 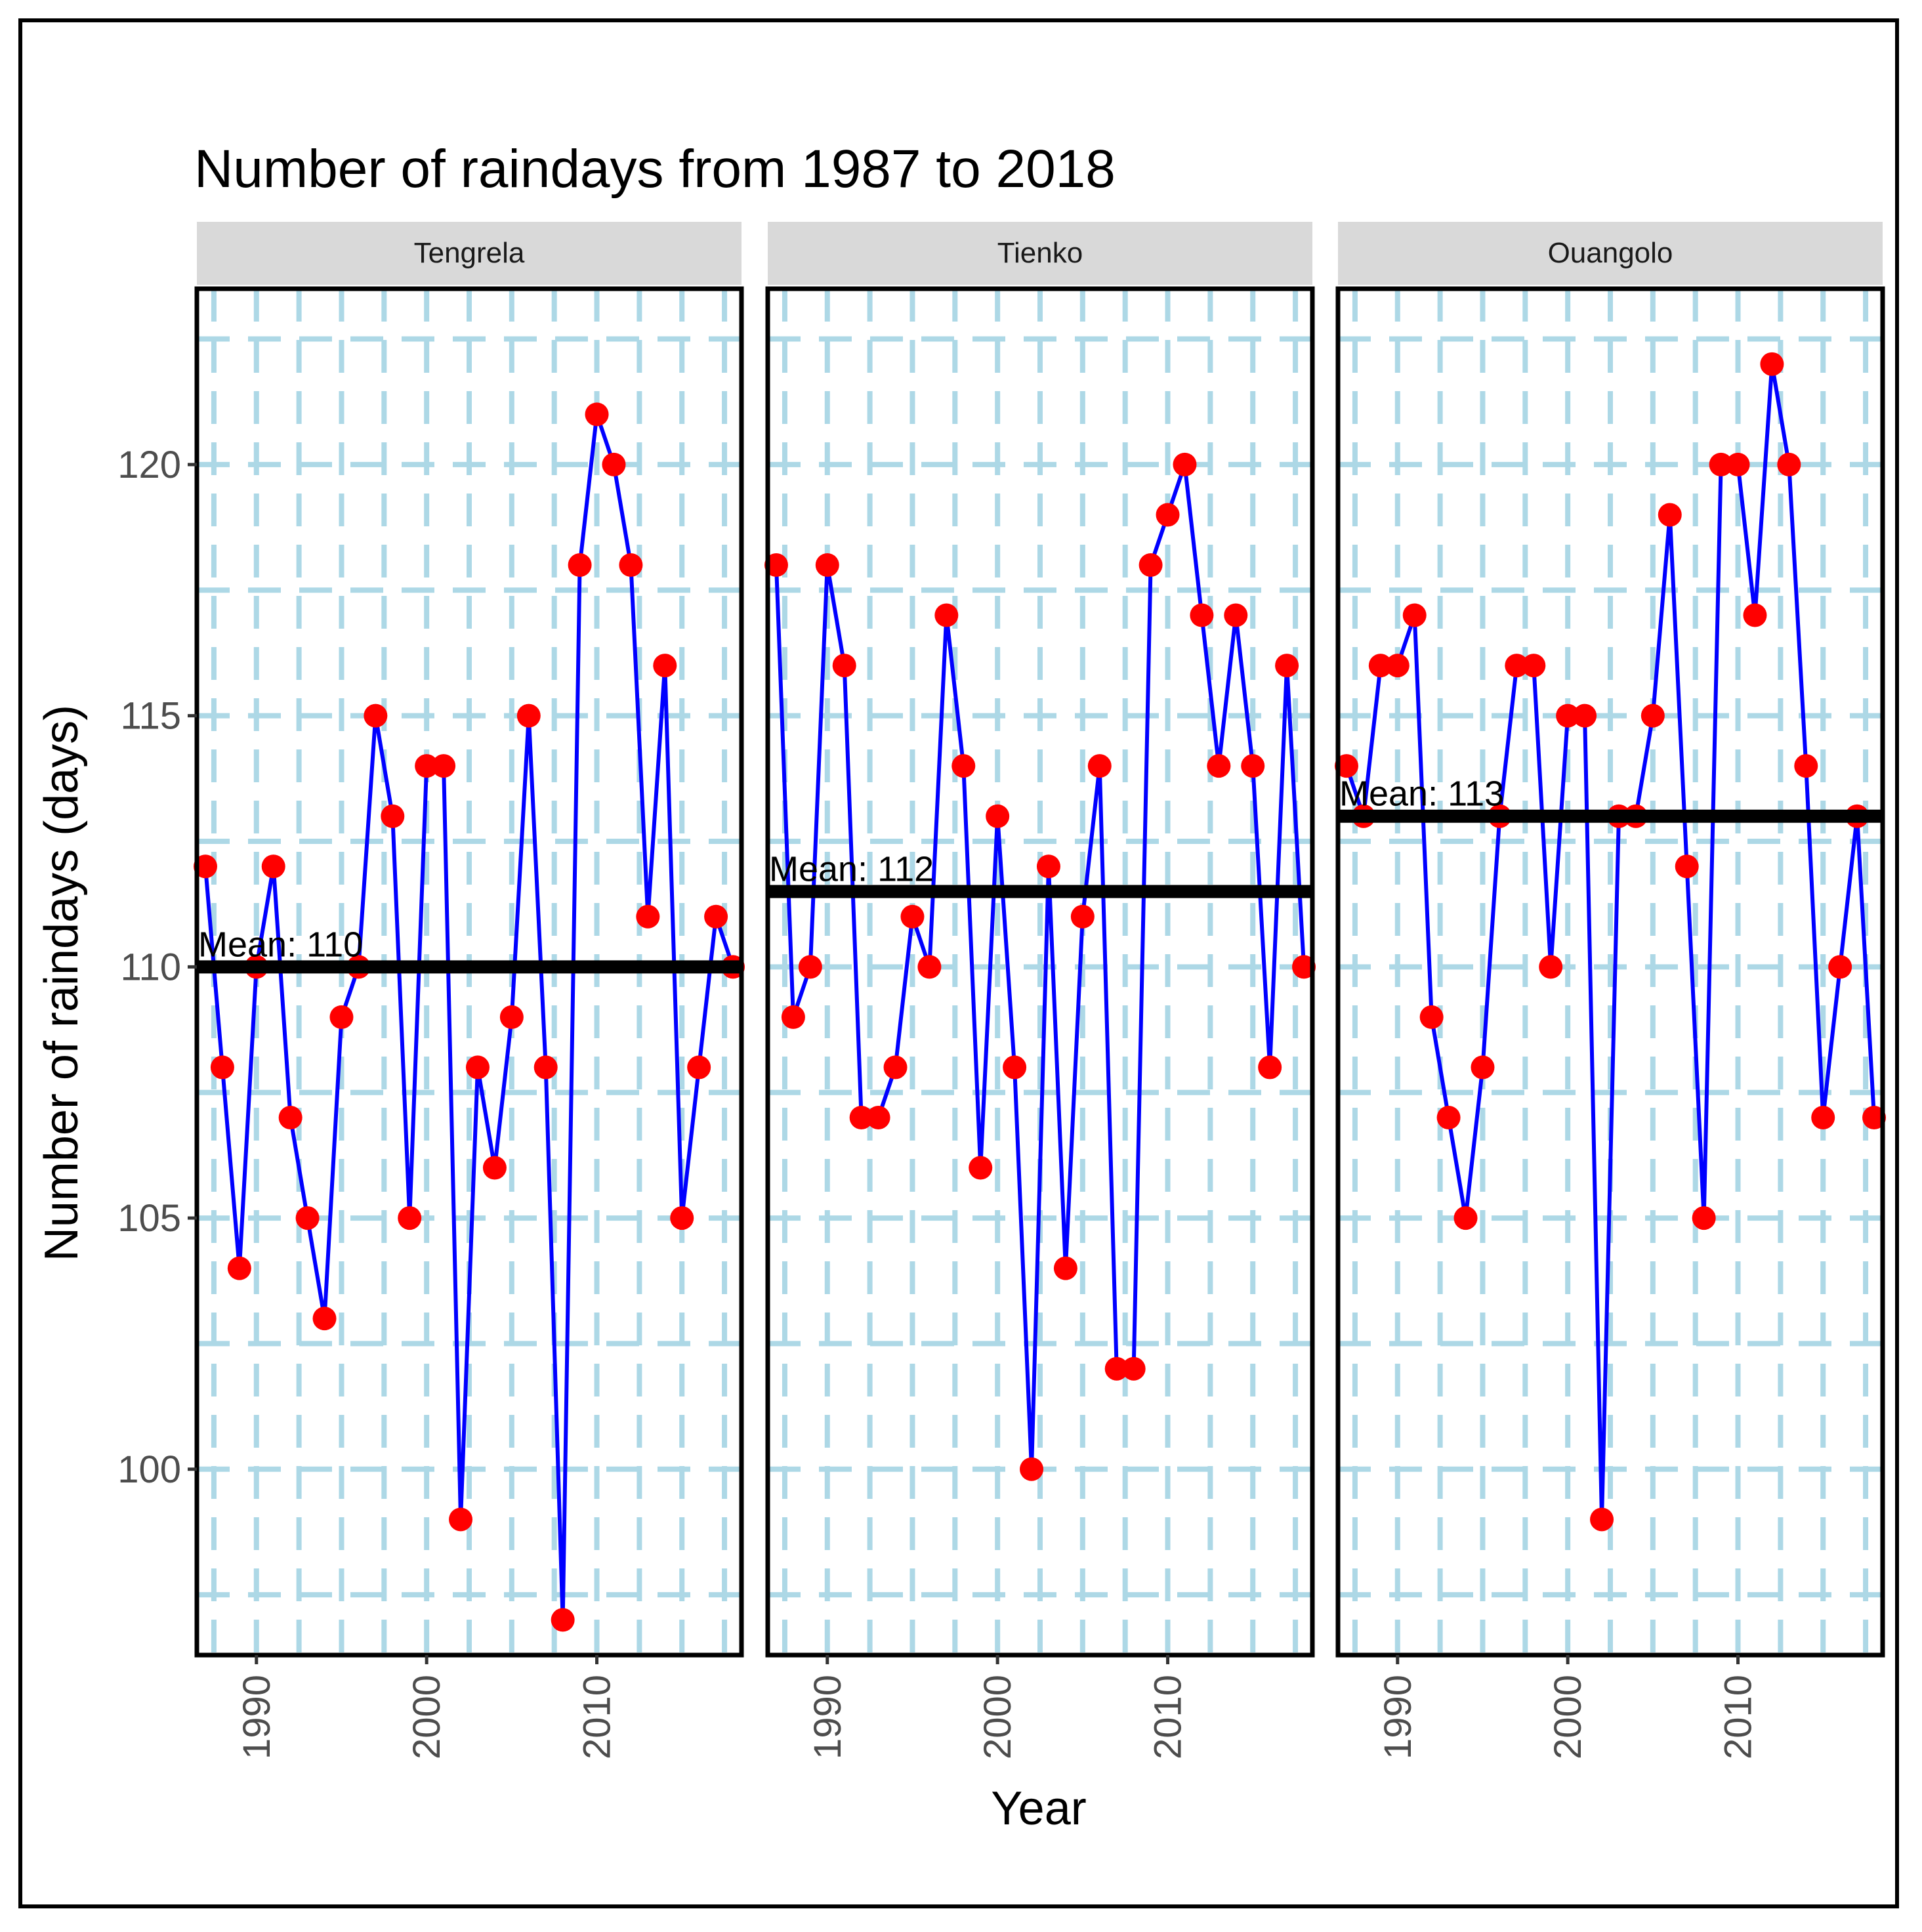 I want to click on facet-strip-label: Ouangolo, so click(x=1610, y=253).